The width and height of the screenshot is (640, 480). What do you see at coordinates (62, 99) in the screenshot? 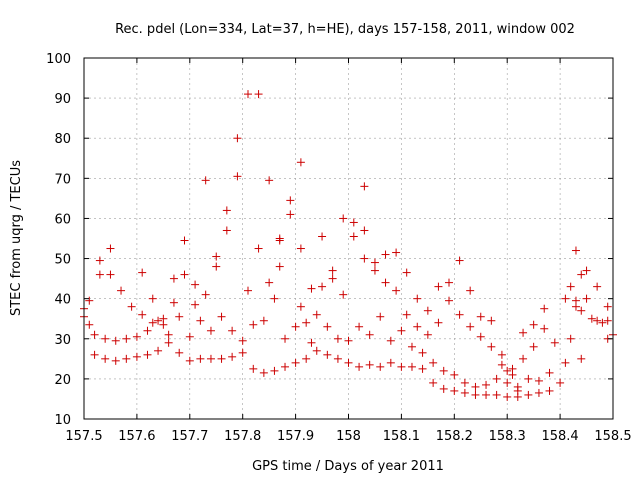
I see `y-tick-label: 90` at bounding box center [62, 99].